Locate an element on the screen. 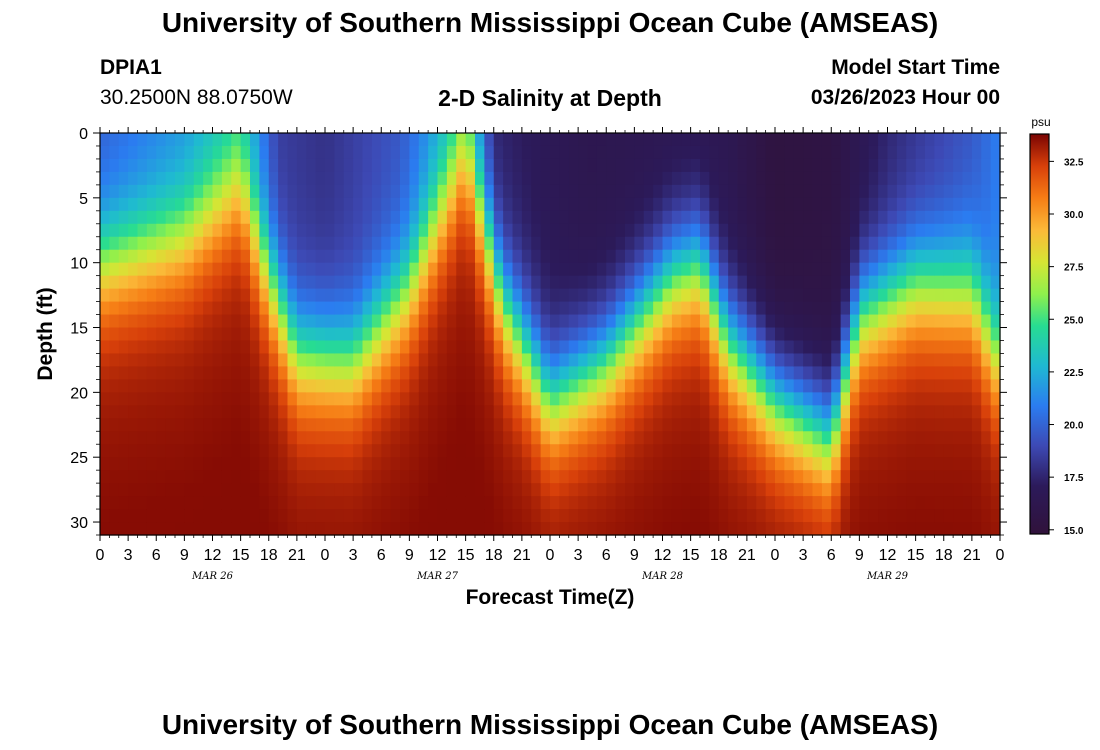 This screenshot has width=1100, height=750. x-tick-label: 3 is located at coordinates (578, 555).